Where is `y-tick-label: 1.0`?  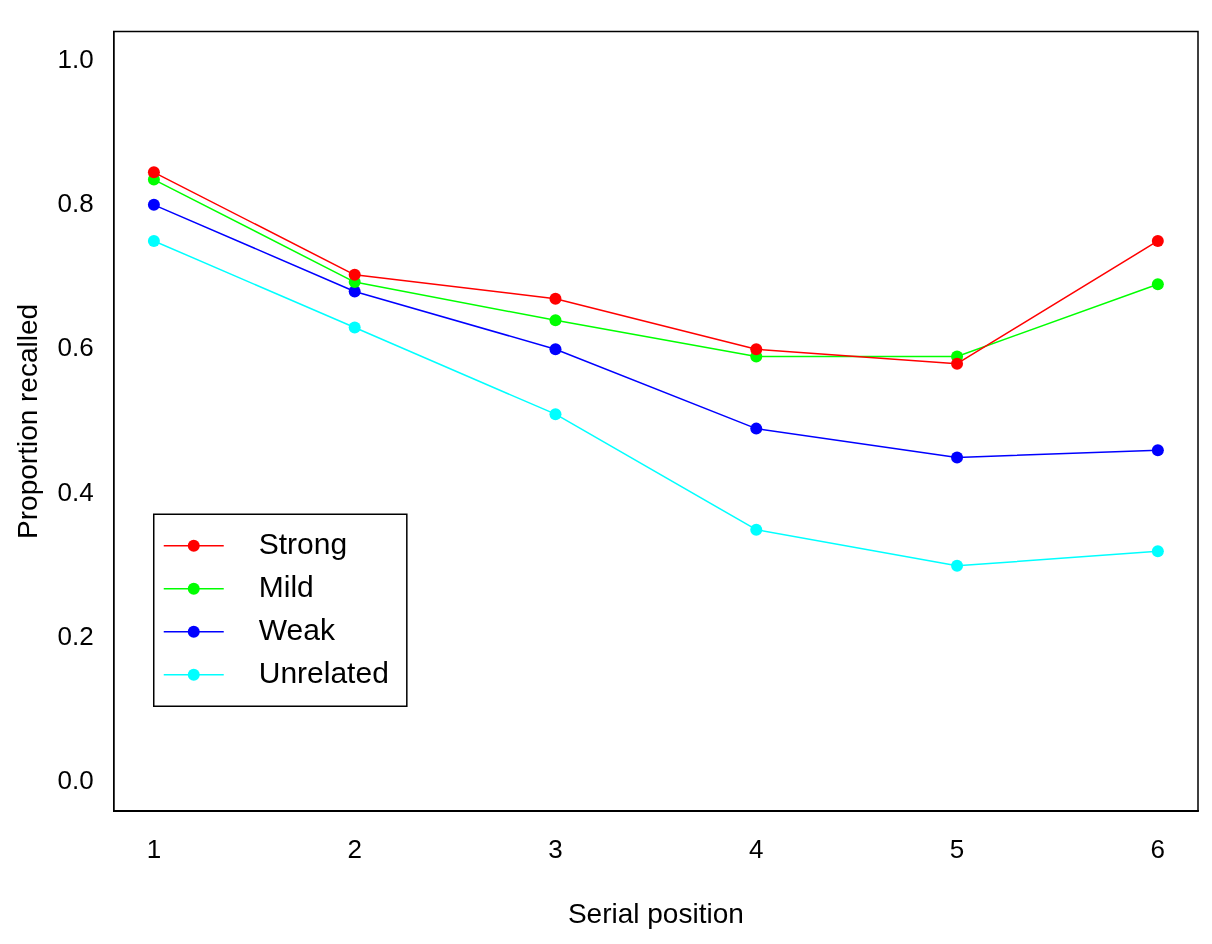 y-tick-label: 1.0 is located at coordinates (75, 58).